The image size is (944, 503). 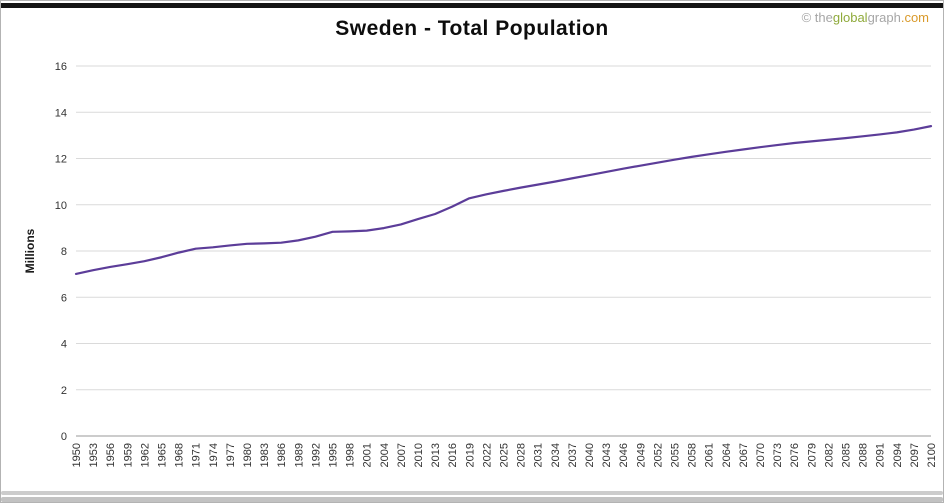 What do you see at coordinates (453, 455) in the screenshot?
I see `x-tick-label: 2016` at bounding box center [453, 455].